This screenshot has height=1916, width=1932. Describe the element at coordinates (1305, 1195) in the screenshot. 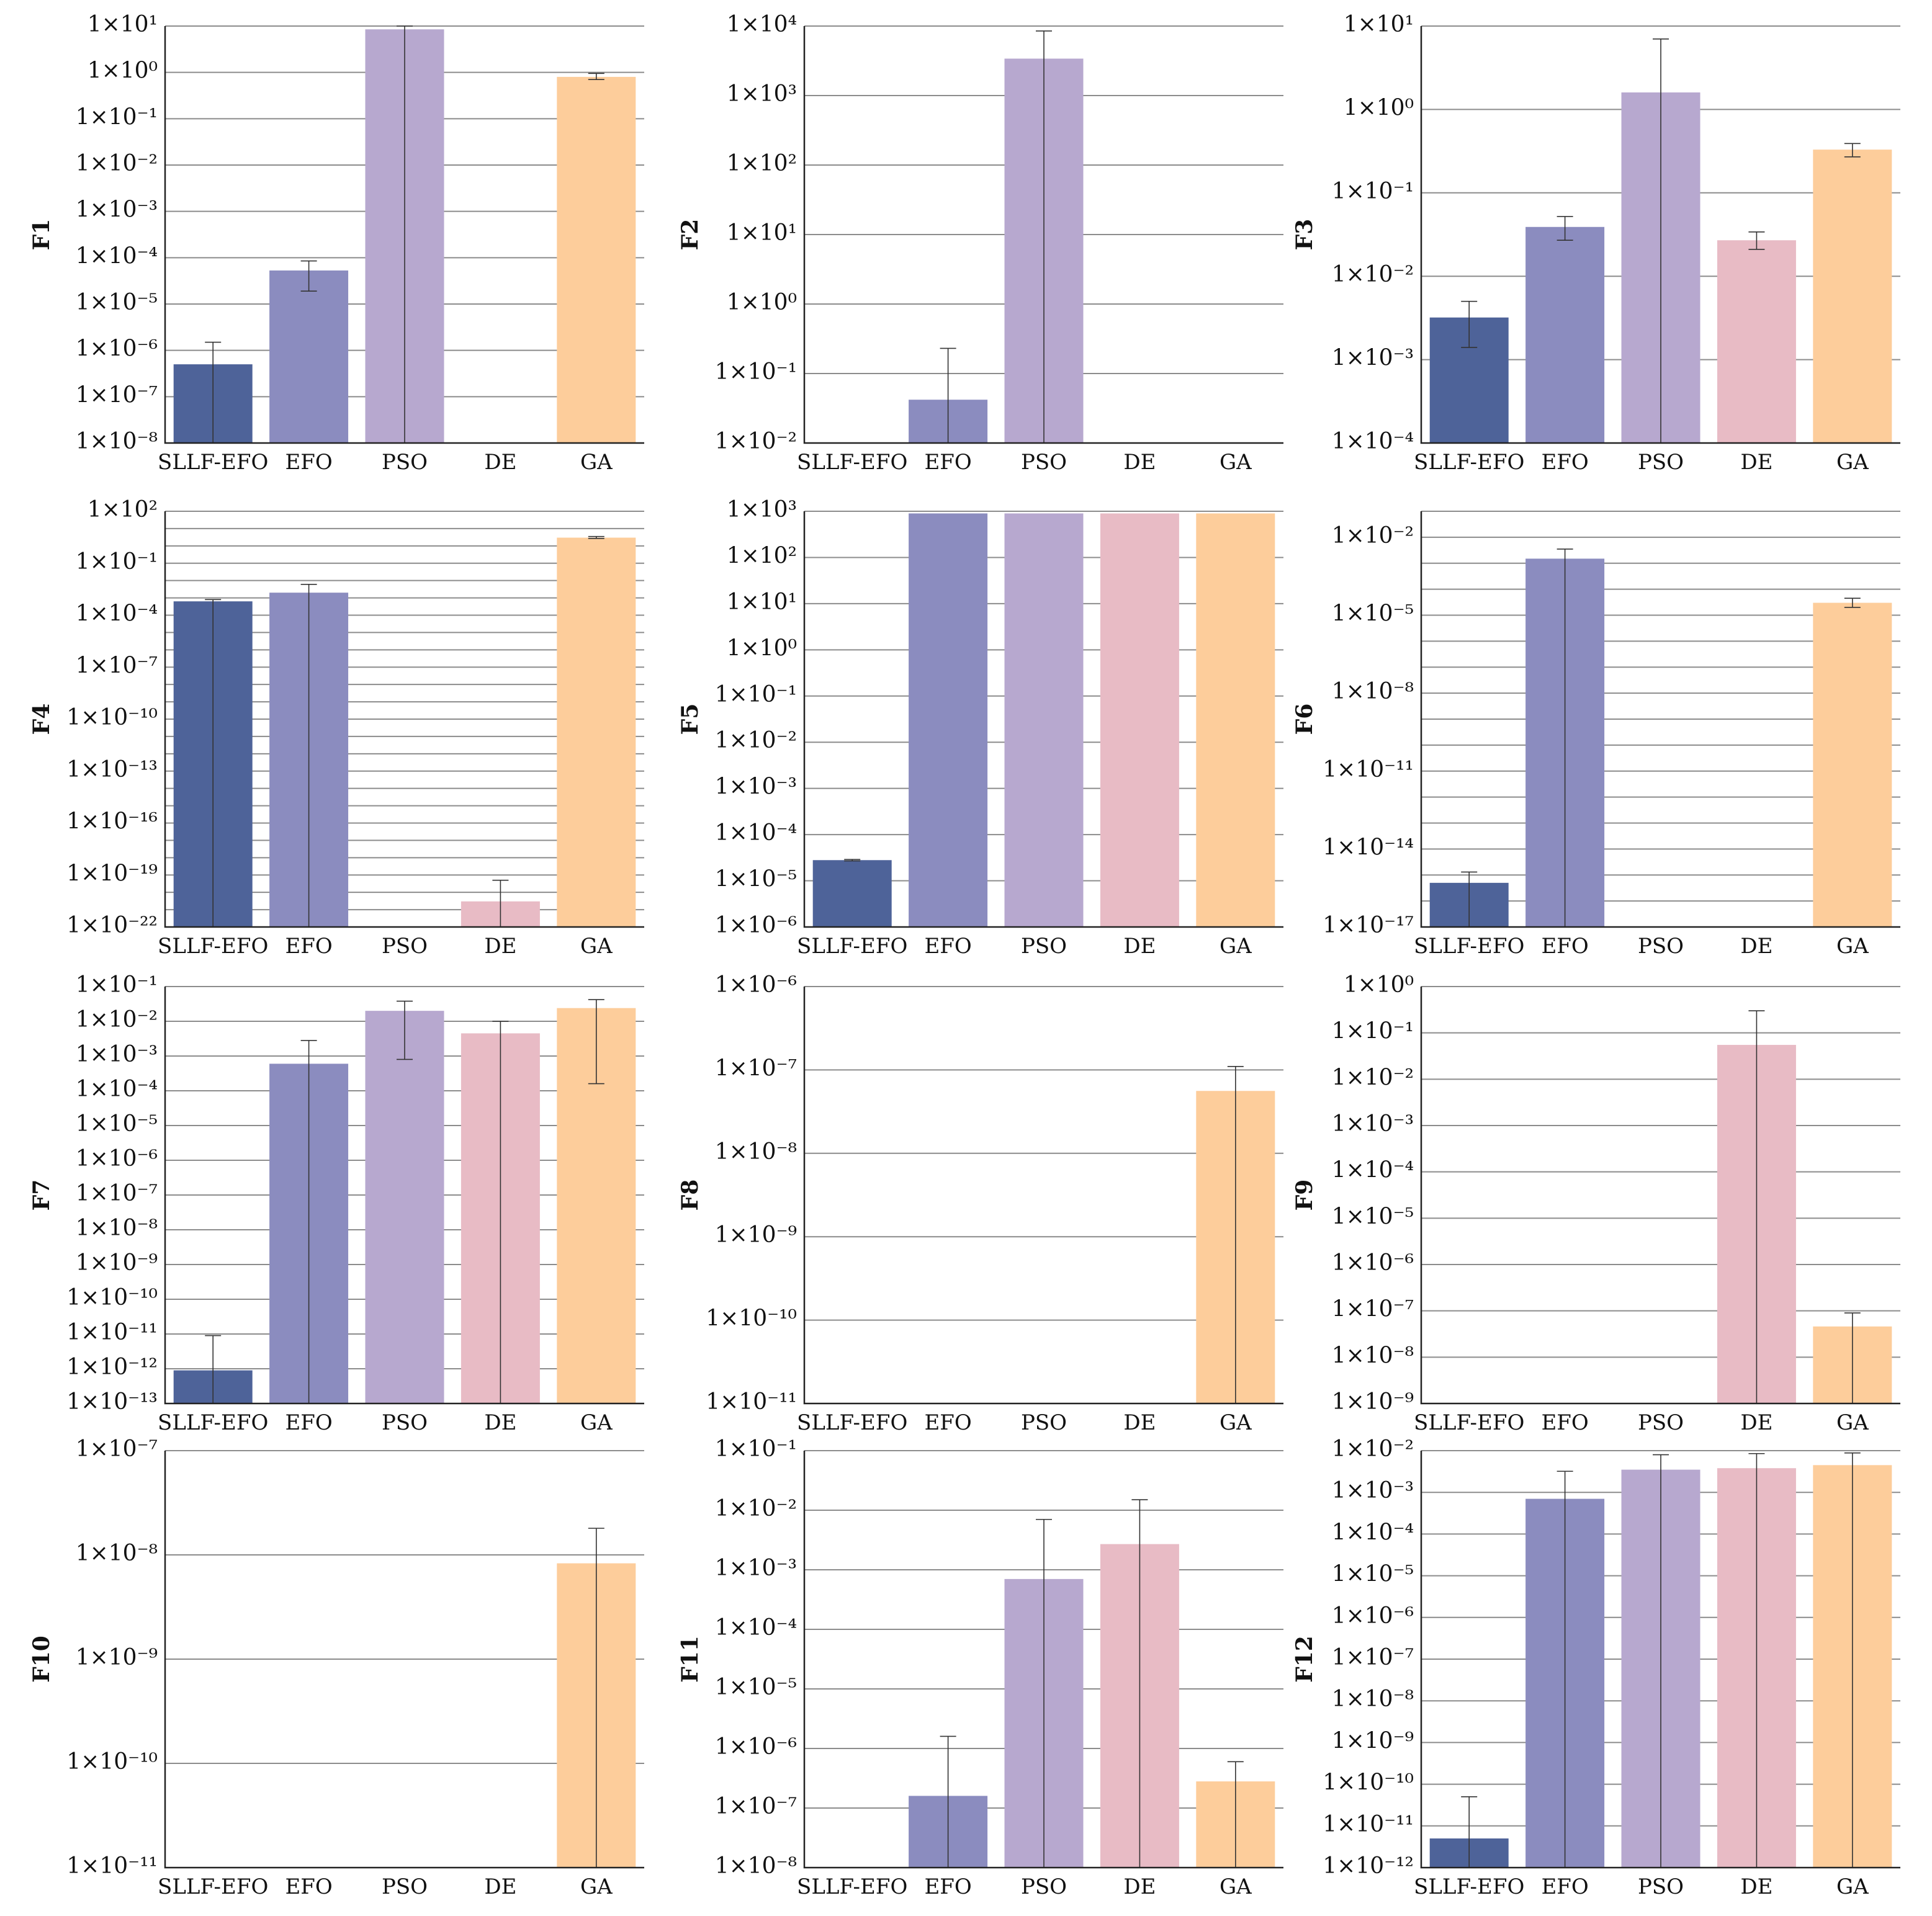

I see `y-axis-label: F9` at that location.